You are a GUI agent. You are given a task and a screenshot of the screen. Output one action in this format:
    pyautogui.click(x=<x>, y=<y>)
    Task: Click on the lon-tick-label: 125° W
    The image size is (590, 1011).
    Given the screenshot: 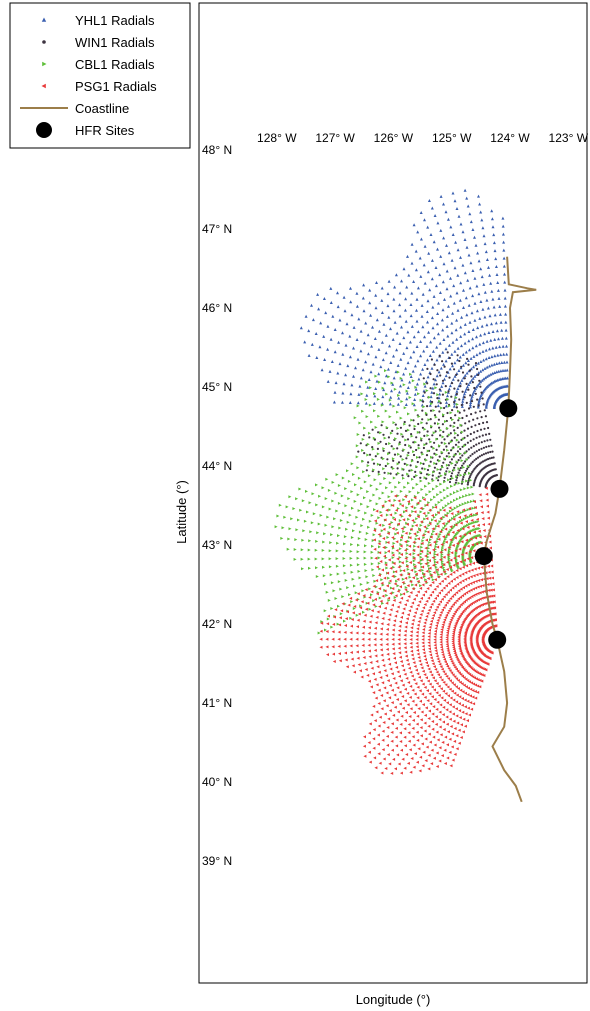 What is the action you would take?
    pyautogui.click(x=452, y=138)
    